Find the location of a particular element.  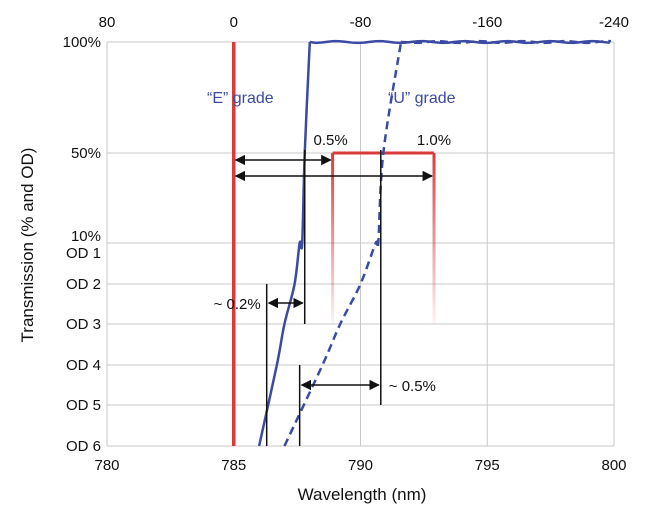

y-tick-label: OD 1 is located at coordinates (83, 253).